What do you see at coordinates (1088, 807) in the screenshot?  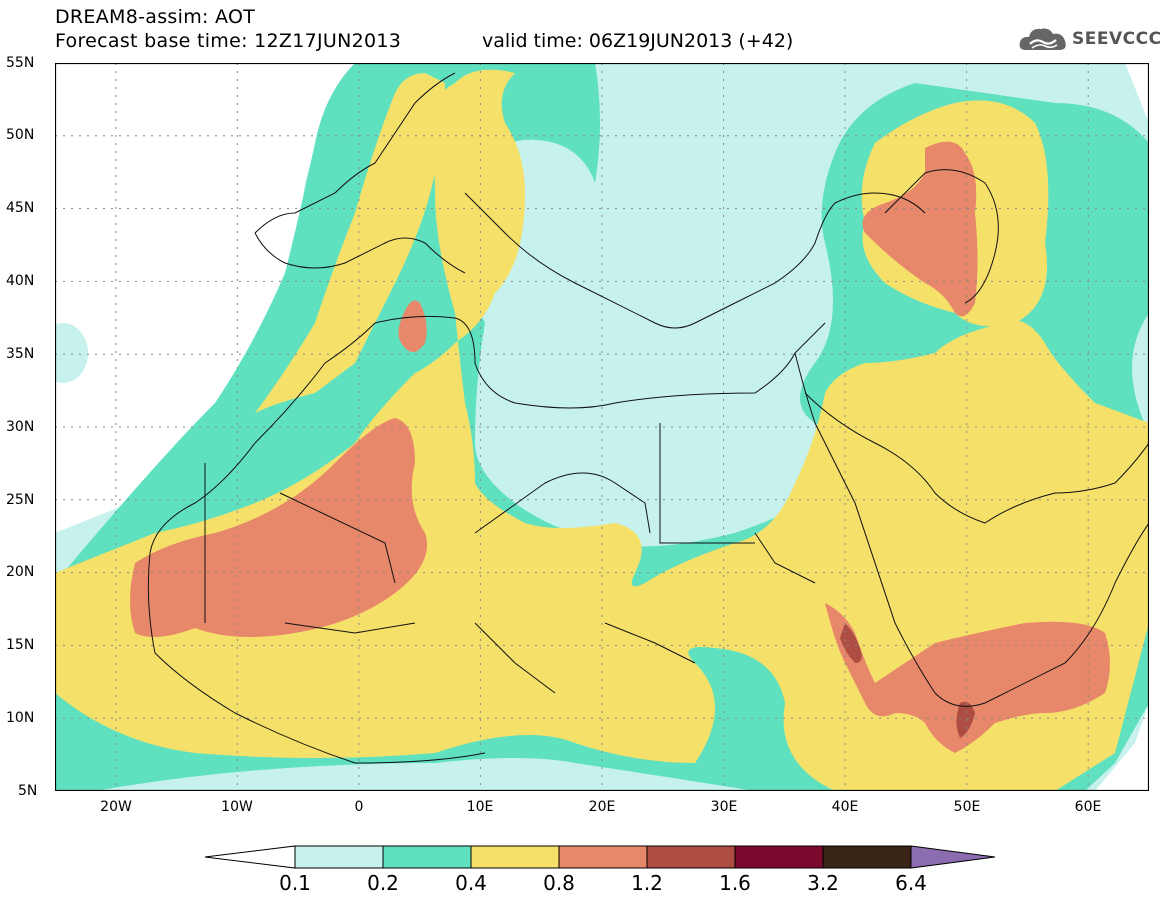 I see `lon-label: 60E` at bounding box center [1088, 807].